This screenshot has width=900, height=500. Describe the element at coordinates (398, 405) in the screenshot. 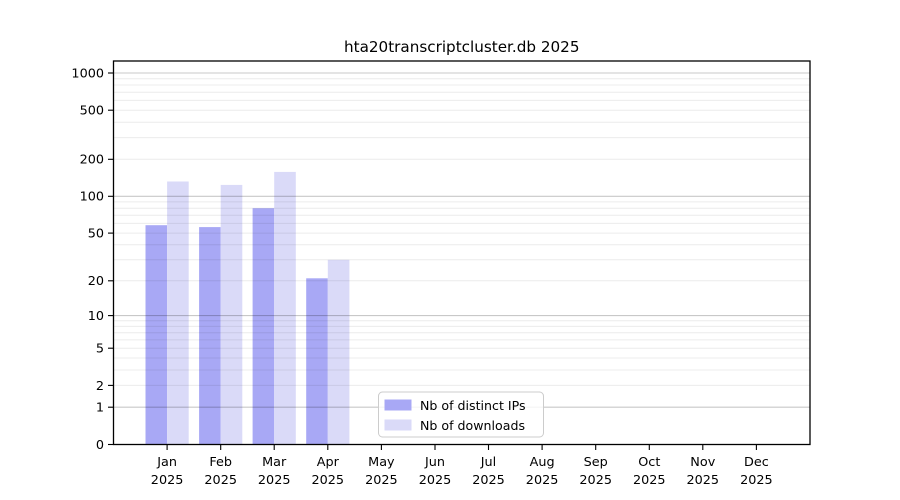

I see `legend-swatch-distinct-ips` at that location.